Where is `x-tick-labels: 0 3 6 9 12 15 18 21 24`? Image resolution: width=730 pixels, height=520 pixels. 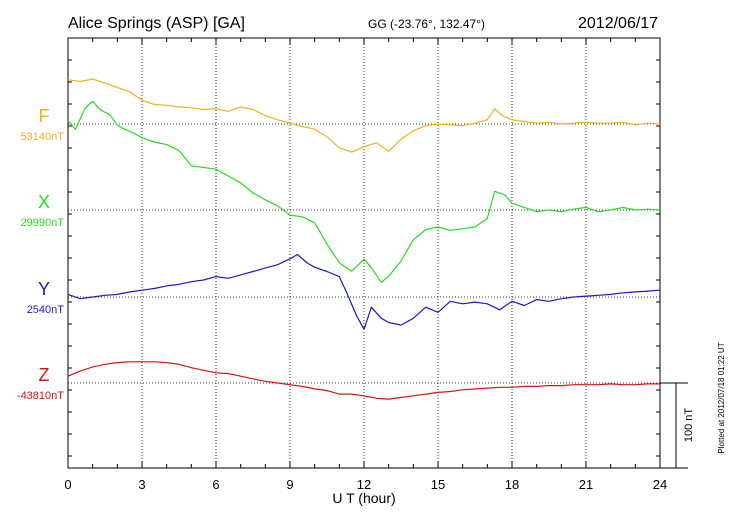 x-tick-labels: 0 3 6 9 12 15 18 21 24 is located at coordinates (365, 484).